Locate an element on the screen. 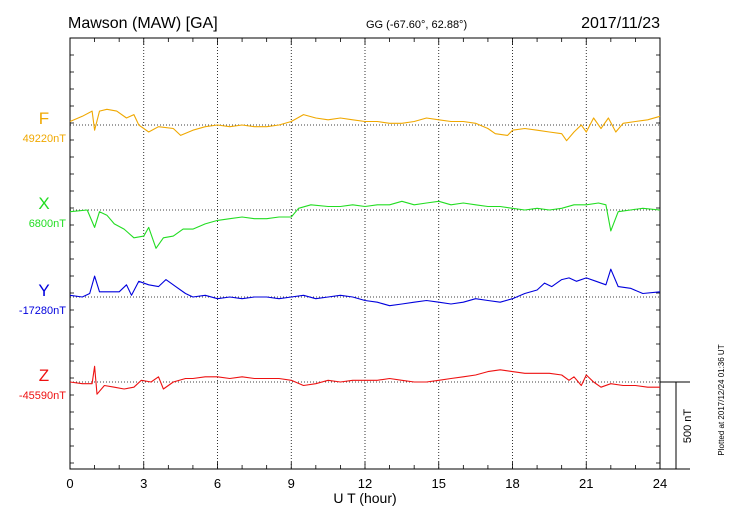  x-tick-label: 0 is located at coordinates (69, 483).